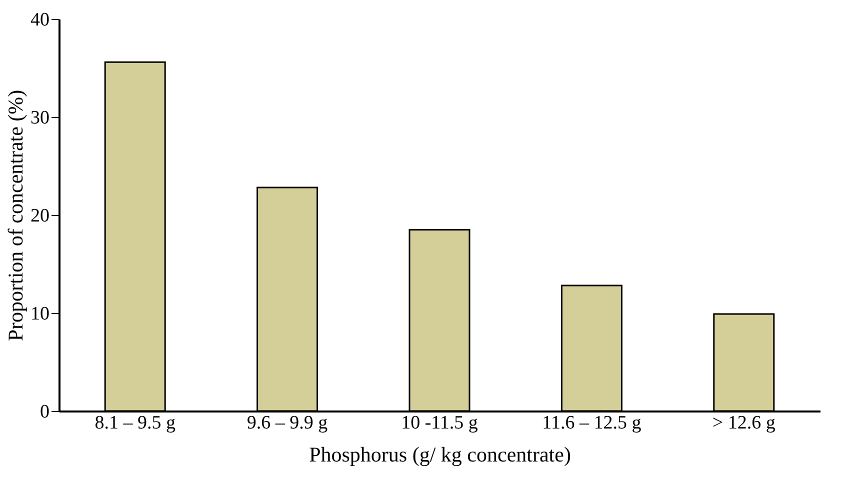 Image resolution: width=853 pixels, height=497 pixels. I want to click on x-tick-label: > 12.6 g, so click(744, 423).